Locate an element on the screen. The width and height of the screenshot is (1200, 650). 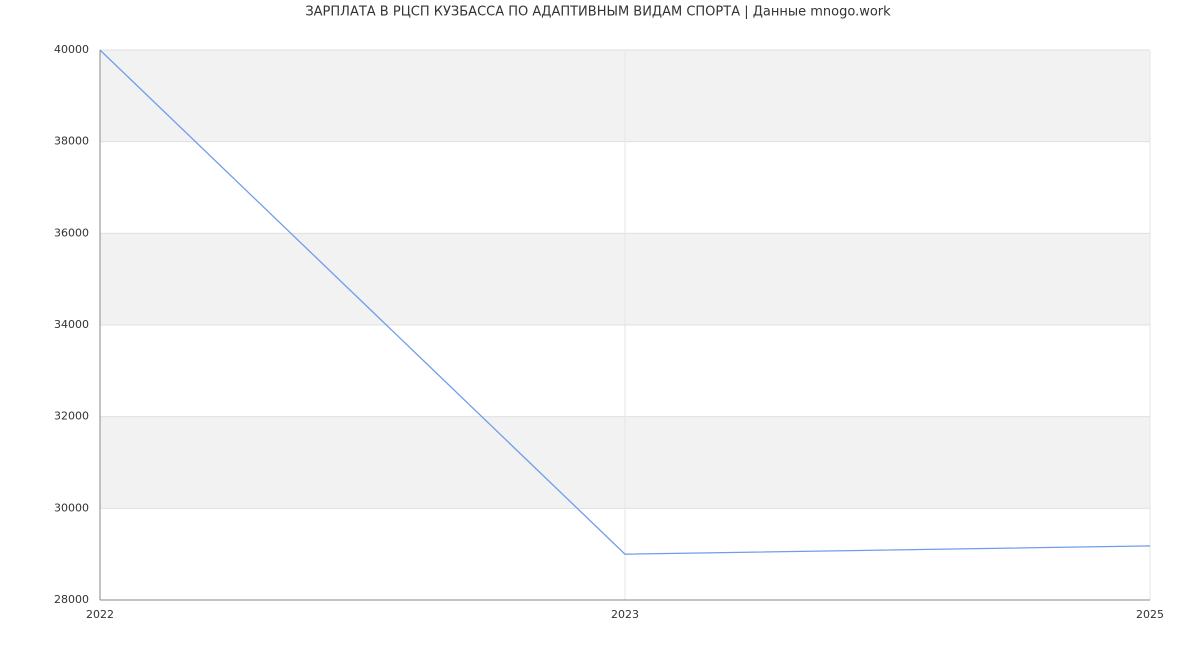
x-tick-label: 2022 is located at coordinates (100, 614).